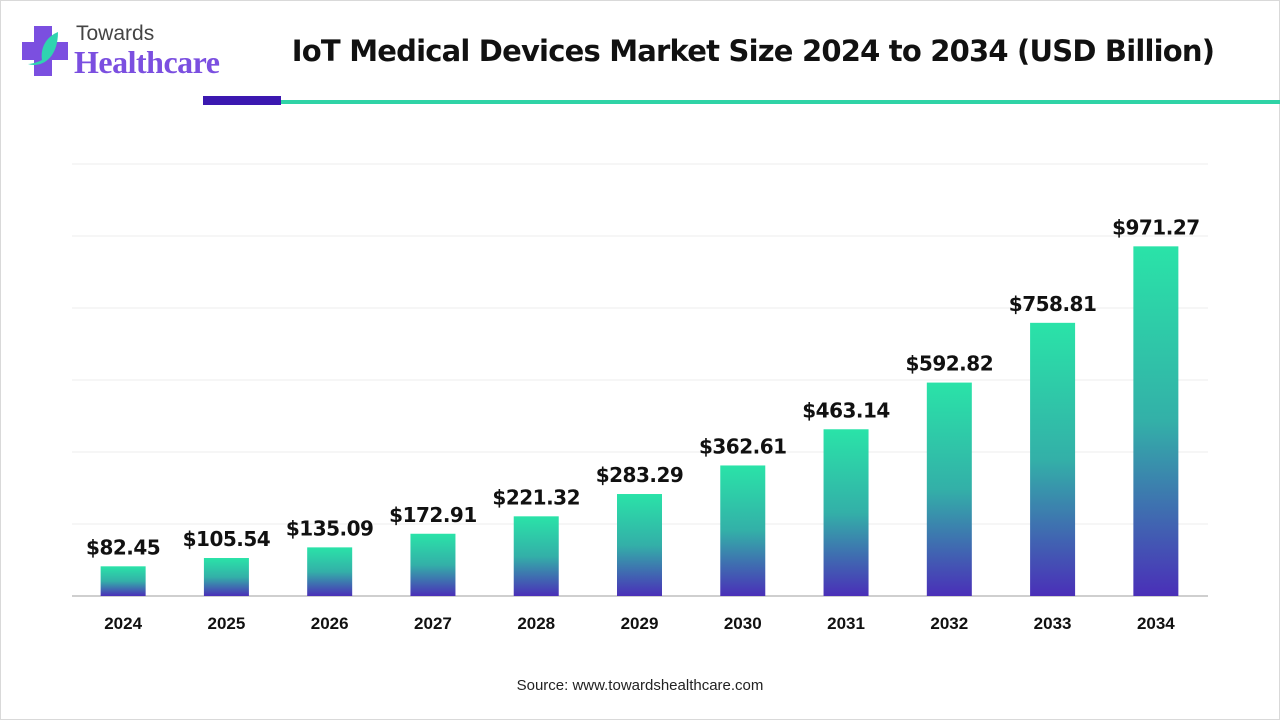  Describe the element at coordinates (1156, 227) in the screenshot. I see `data-label: $971.27` at that location.